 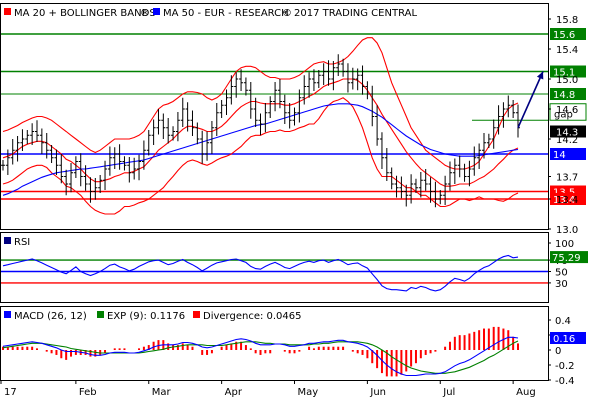 What do you see at coordinates (561, 273) in the screenshot?
I see `rsi-tick-label-2: 50` at bounding box center [561, 273].